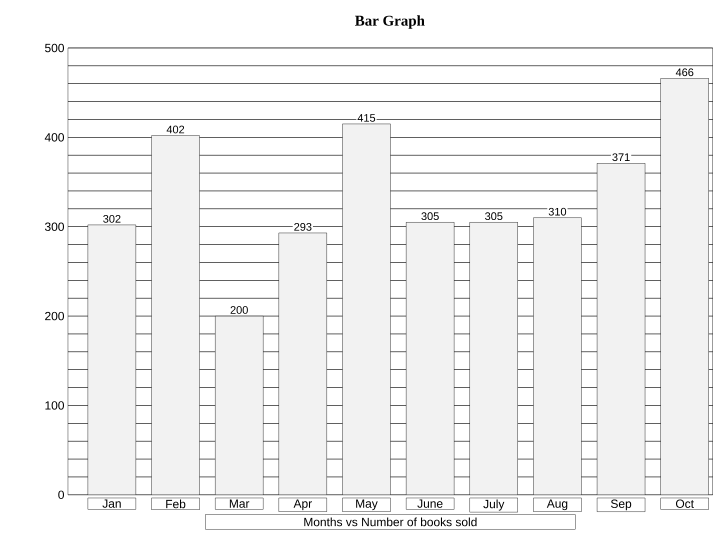  Describe the element at coordinates (557, 212) in the screenshot. I see `data-label: 310` at that location.